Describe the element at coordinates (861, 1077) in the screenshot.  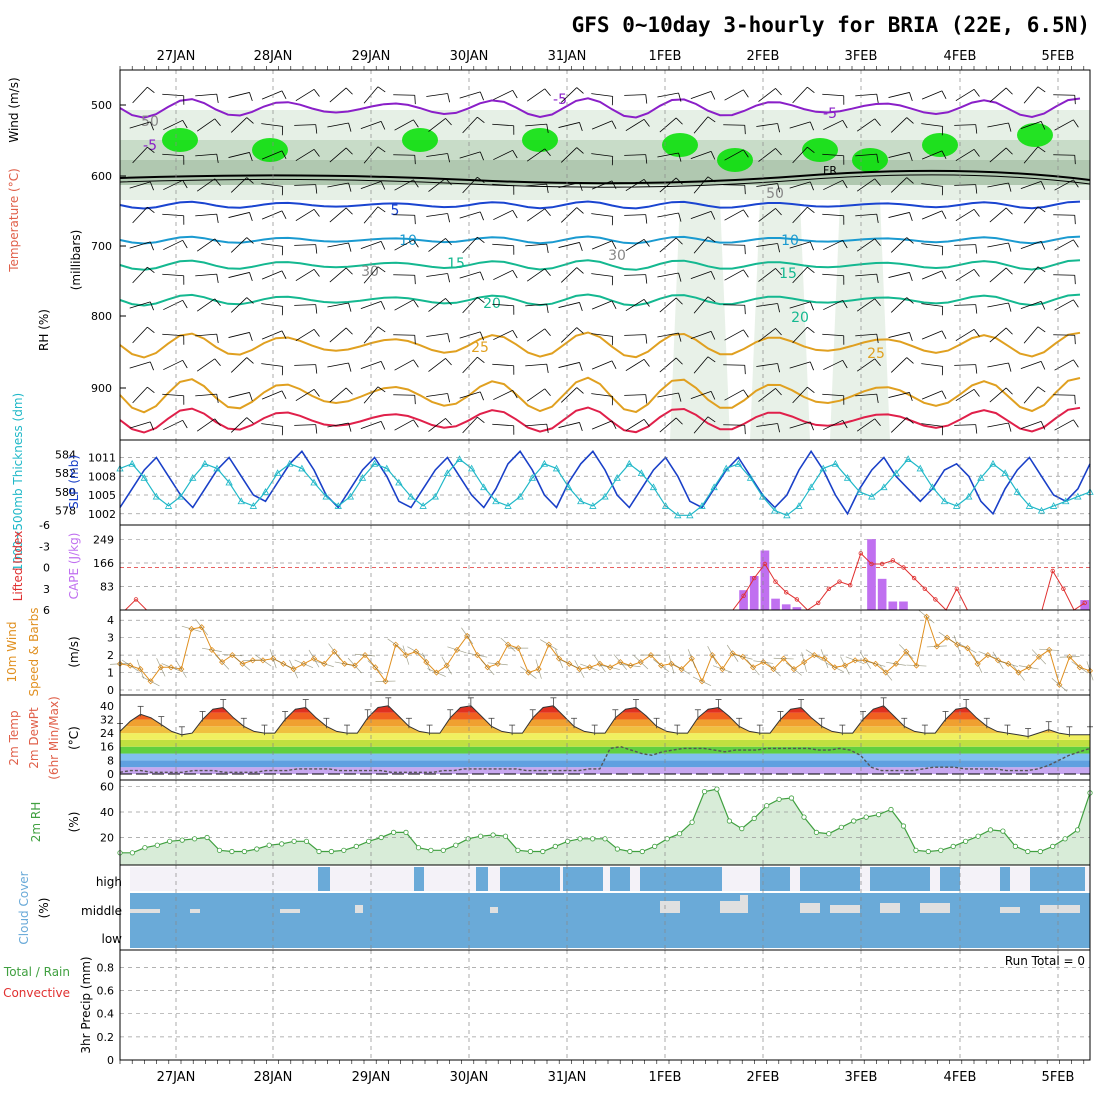
I see `date-label-bottom: 3FEB` at that location.